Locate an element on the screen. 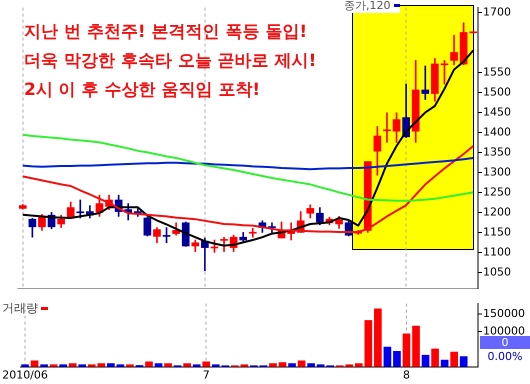 This screenshot has width=530, height=384. x-tick-label: 2010/06 is located at coordinates (25, 375).